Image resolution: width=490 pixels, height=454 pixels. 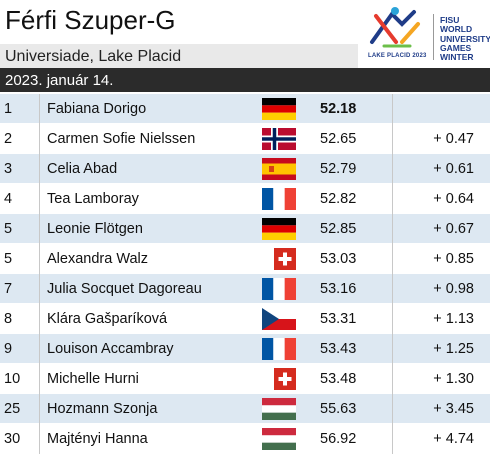 I want to click on table-row: 5 Alexandra Walz 53.03 + 0.85, so click(x=245, y=259).